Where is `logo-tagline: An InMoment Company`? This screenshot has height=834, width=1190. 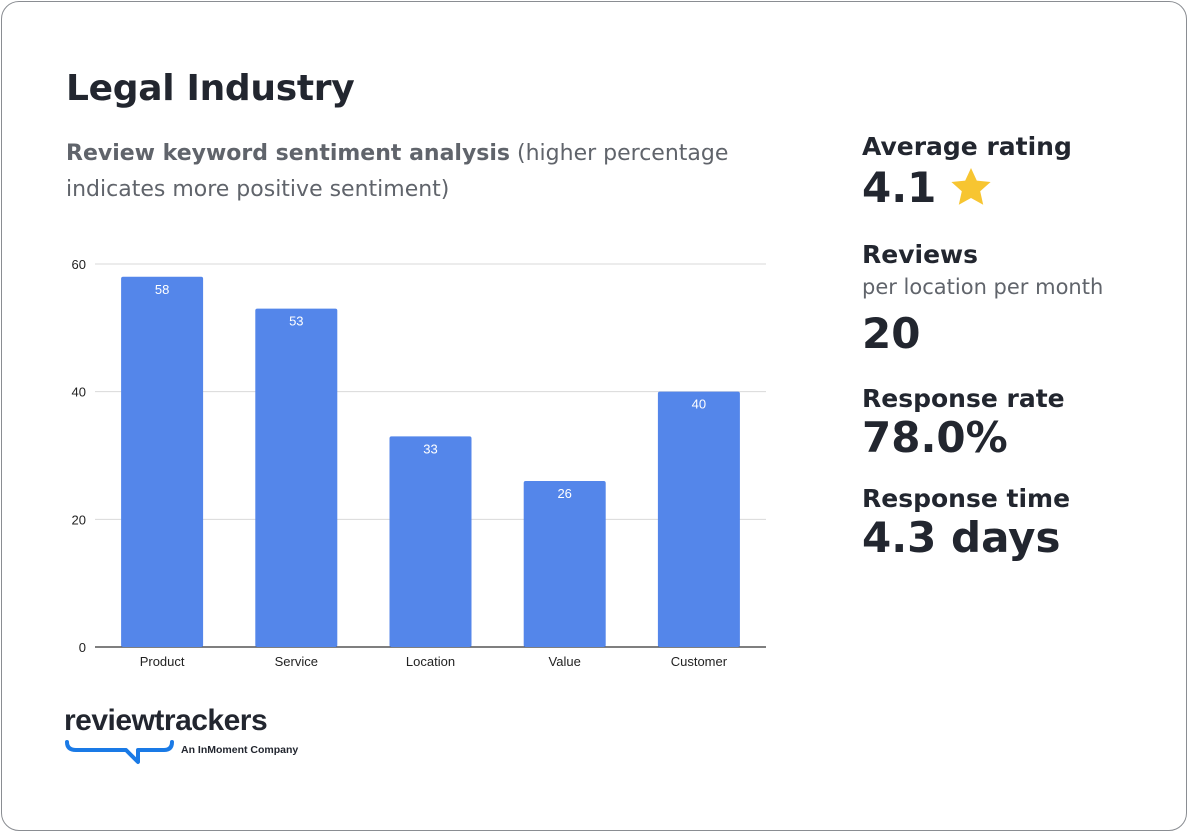 logo-tagline: An InMoment Company is located at coordinates (240, 750).